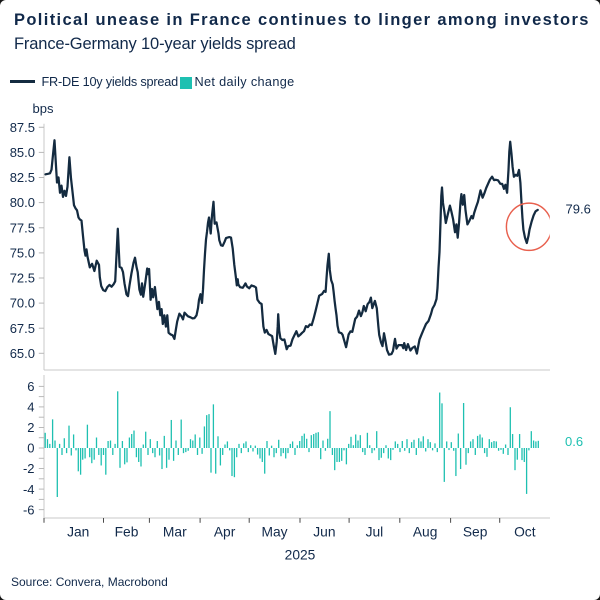 The image size is (600, 600). What do you see at coordinates (78, 532) in the screenshot?
I see `svg-text: Jan` at bounding box center [78, 532].